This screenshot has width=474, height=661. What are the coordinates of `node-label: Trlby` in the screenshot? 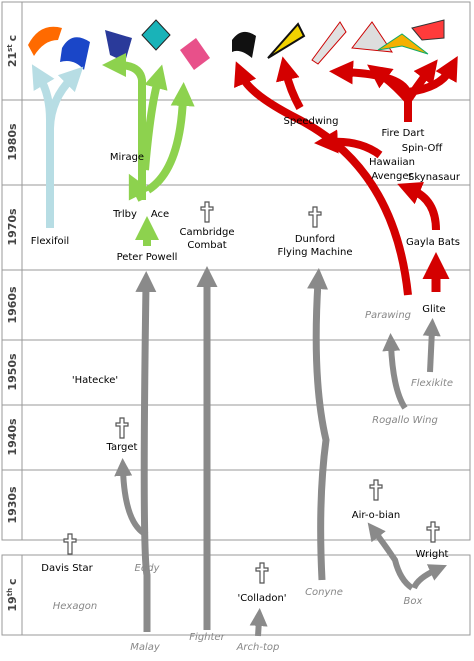 It's located at (124, 214).